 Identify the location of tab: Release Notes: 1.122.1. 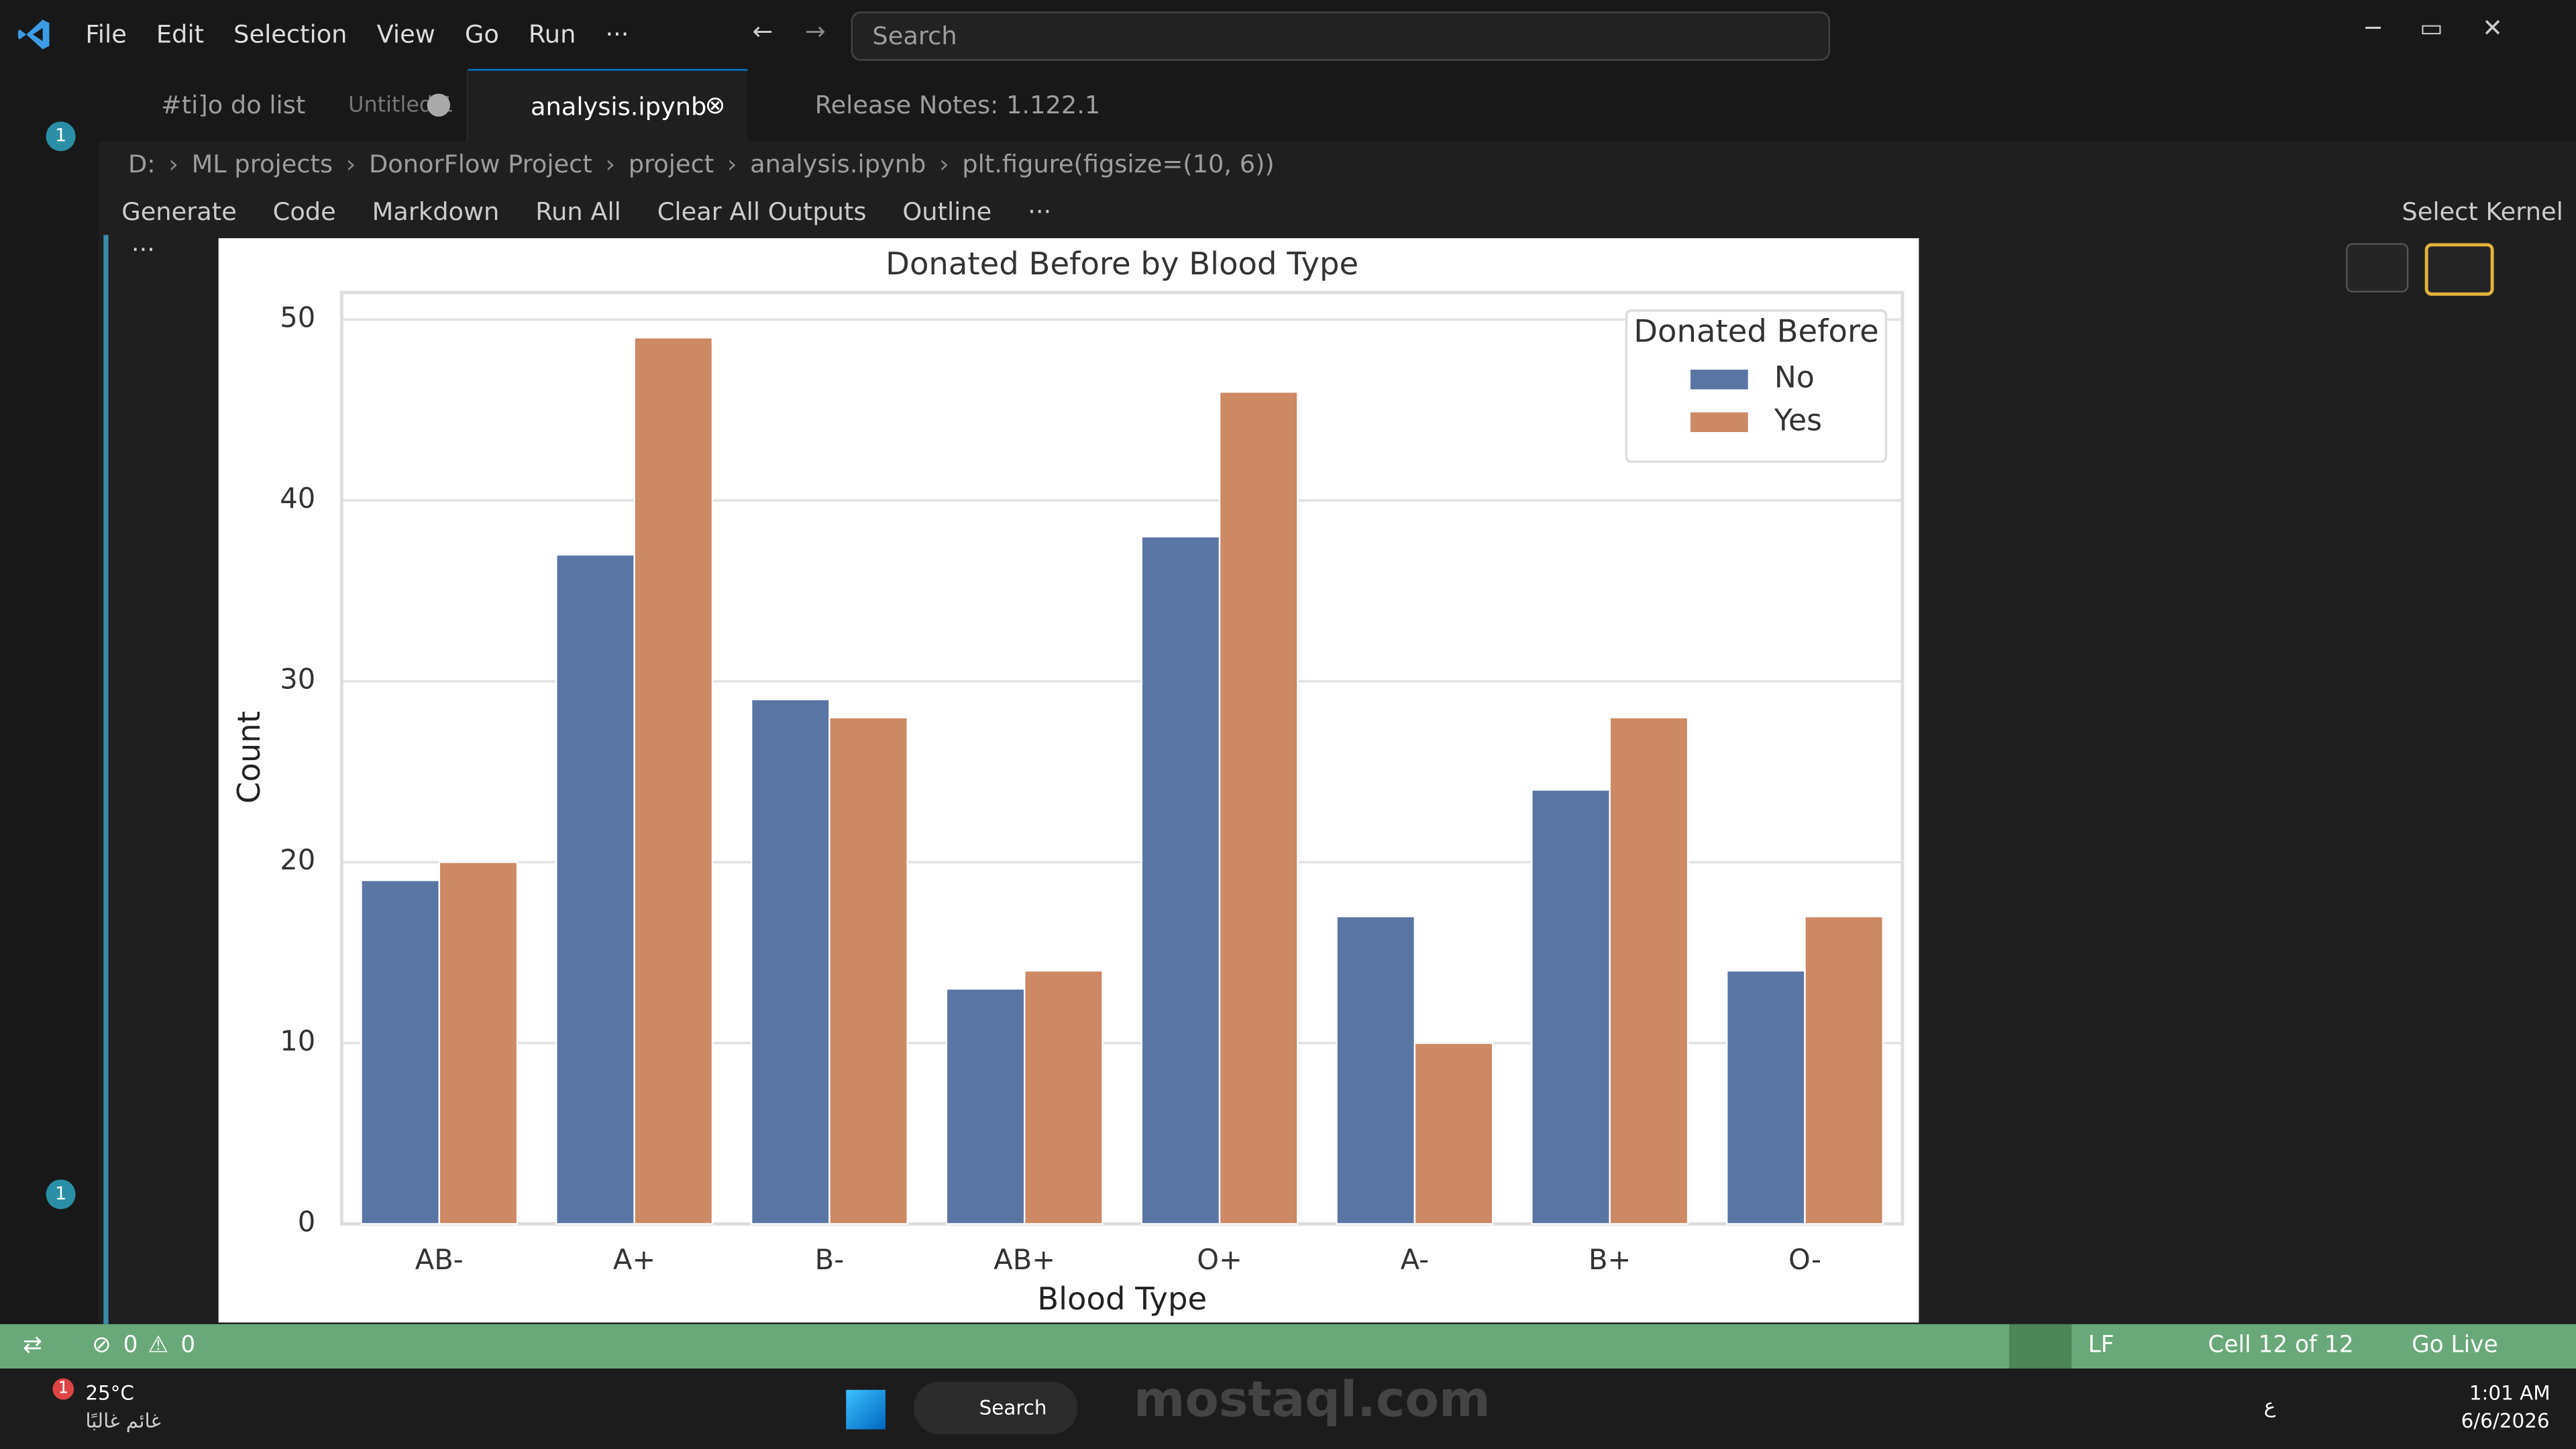
(938, 105).